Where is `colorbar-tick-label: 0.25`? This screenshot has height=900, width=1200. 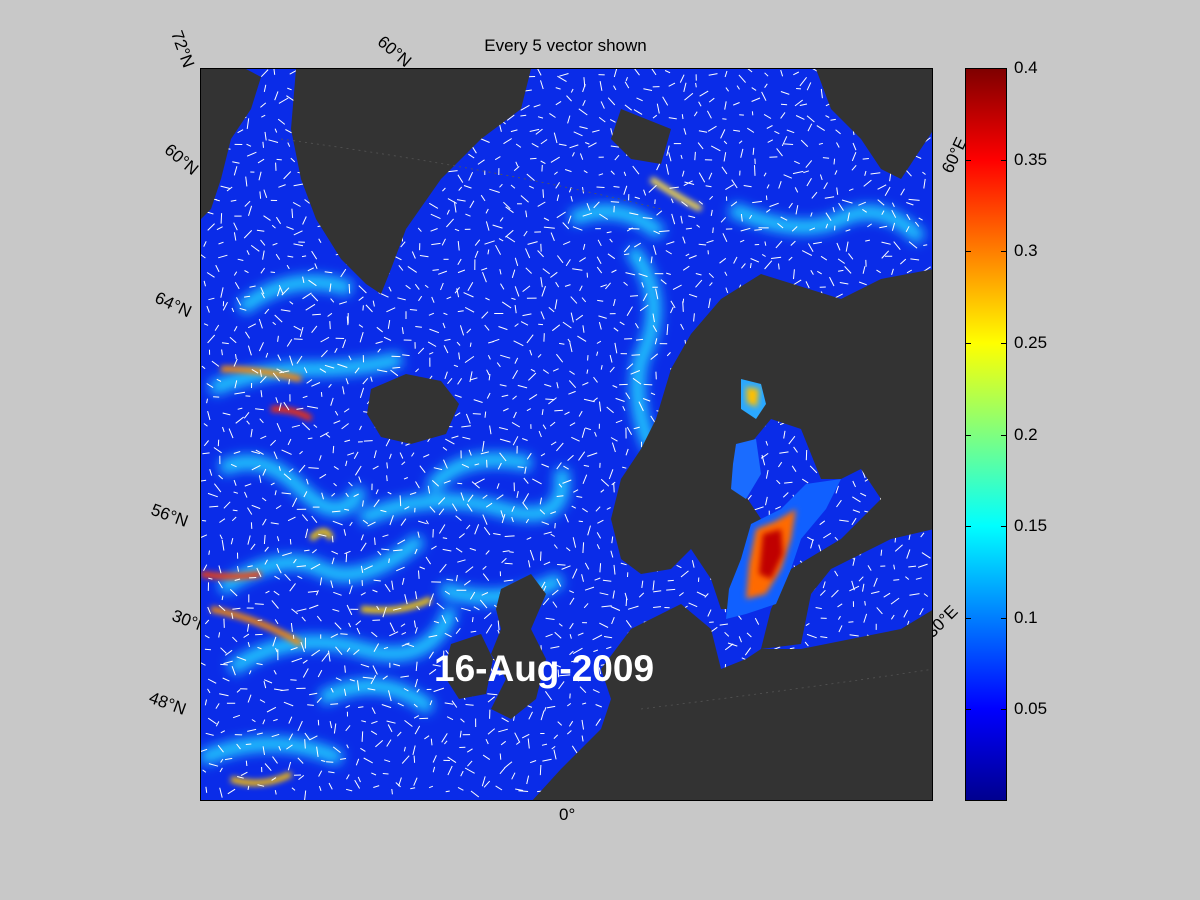 colorbar-tick-label: 0.25 is located at coordinates (1031, 342).